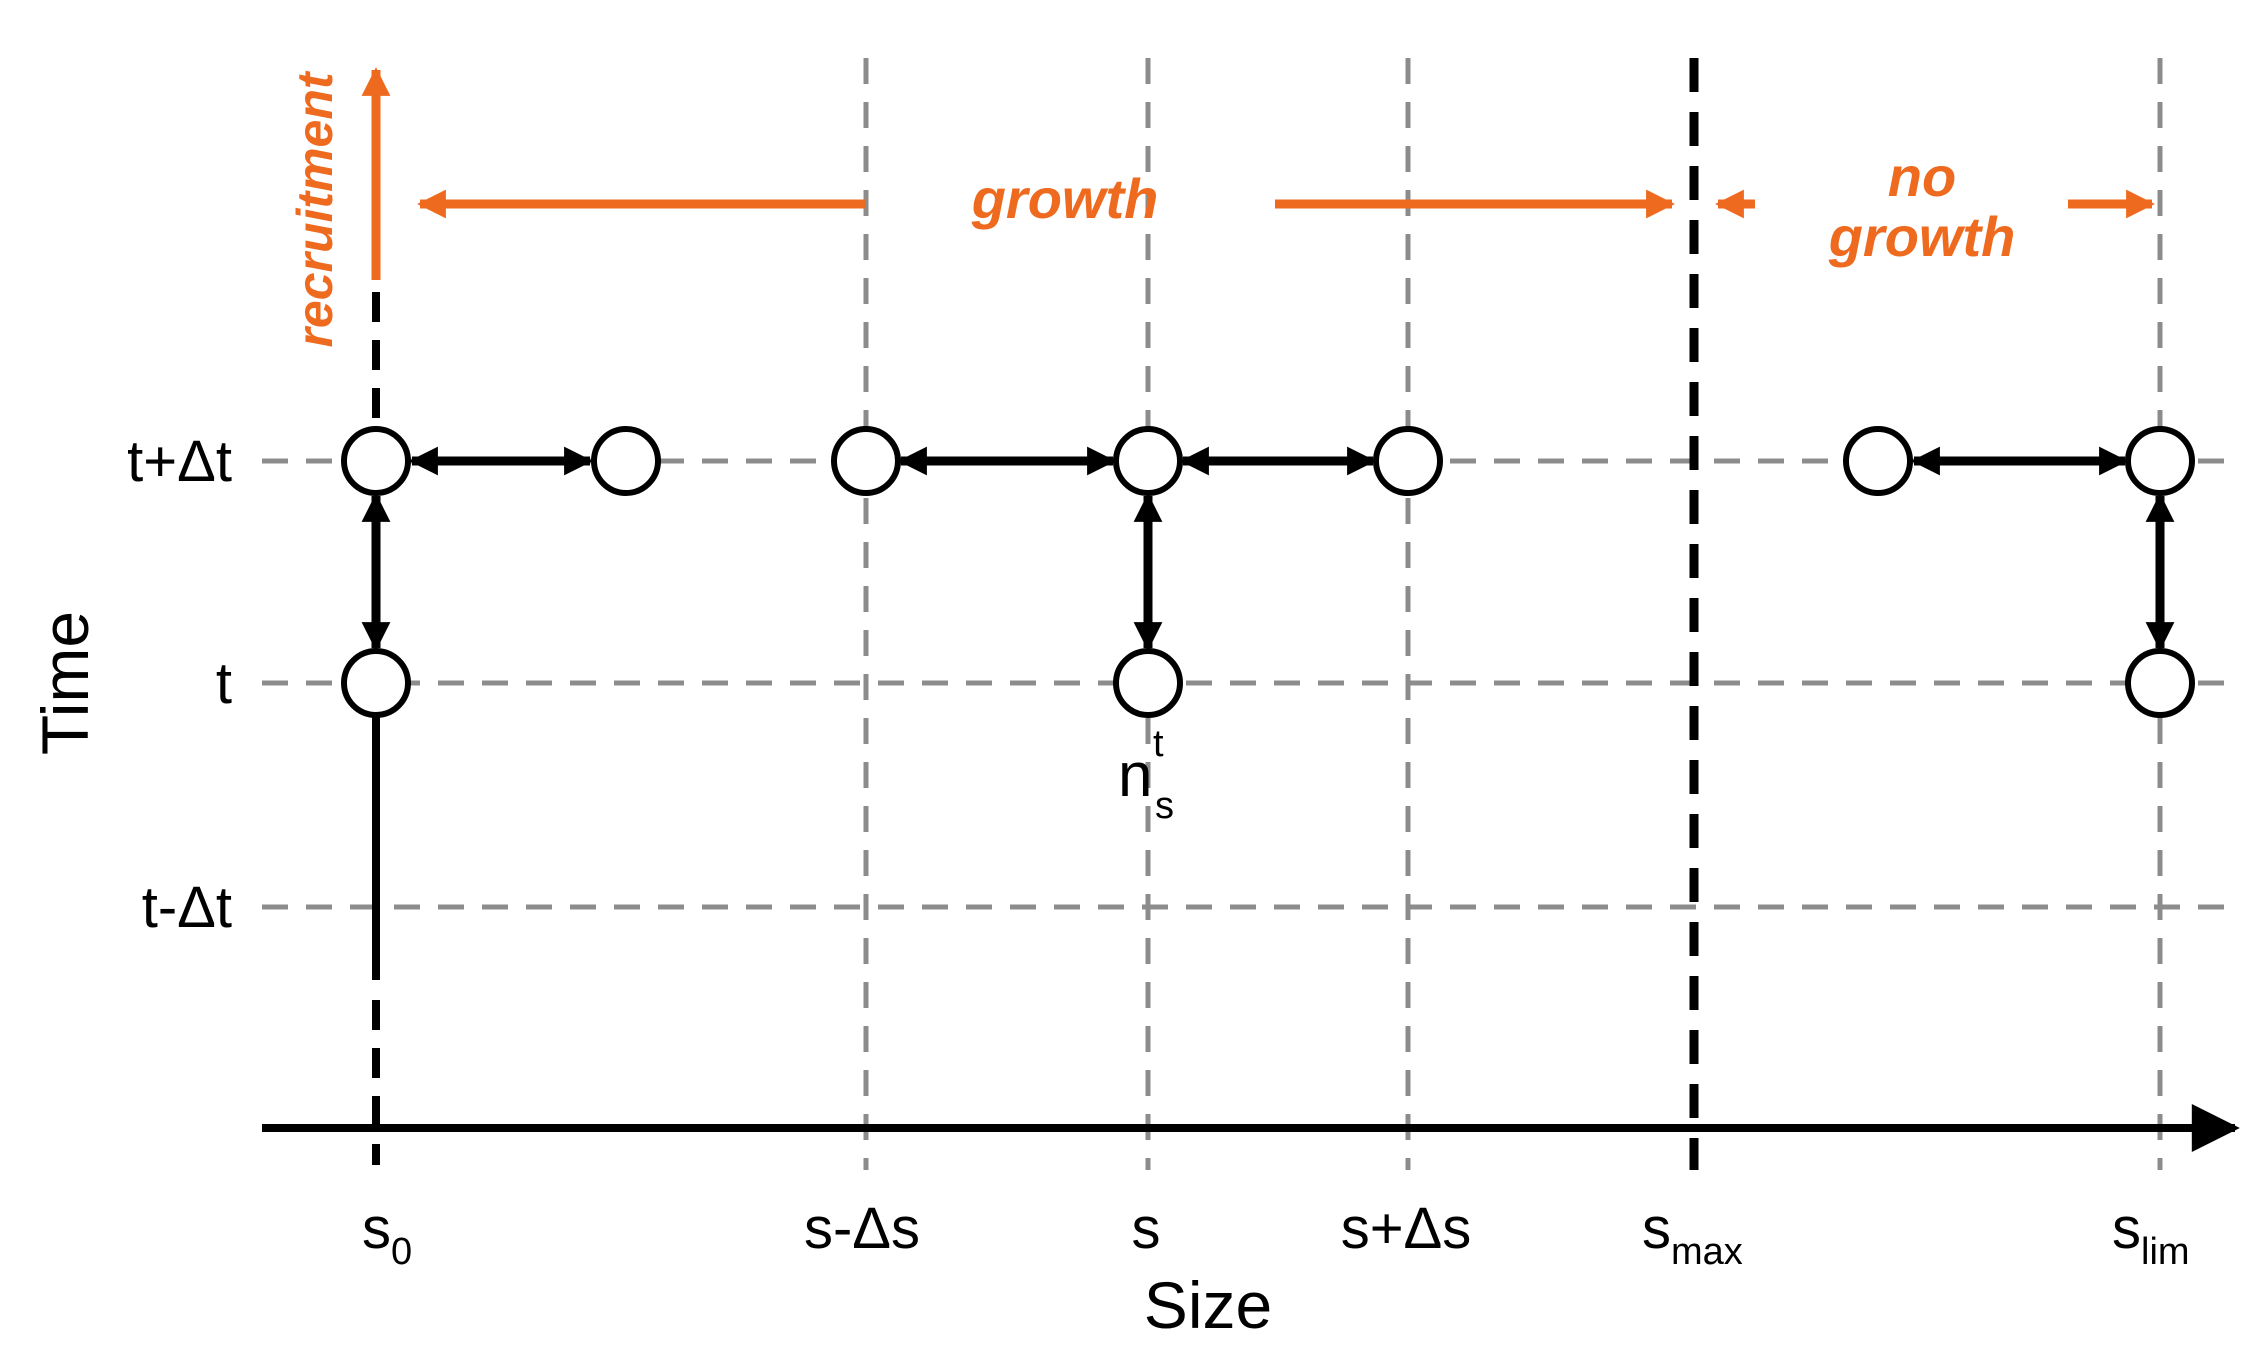 This screenshot has height=1356, width=2267. I want to click on size-label-smax: smax, so click(1692, 1234).